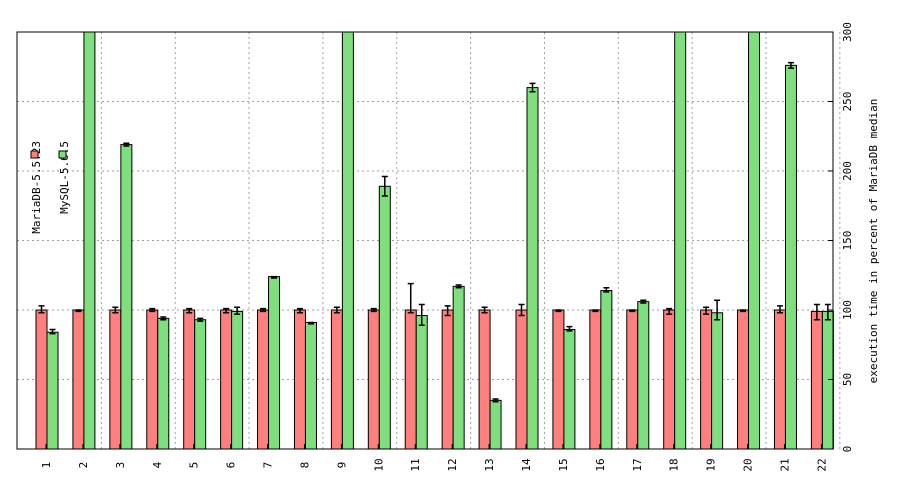 The image size is (900, 500). What do you see at coordinates (415, 464) in the screenshot?
I see `x-tick-label: 11` at bounding box center [415, 464].